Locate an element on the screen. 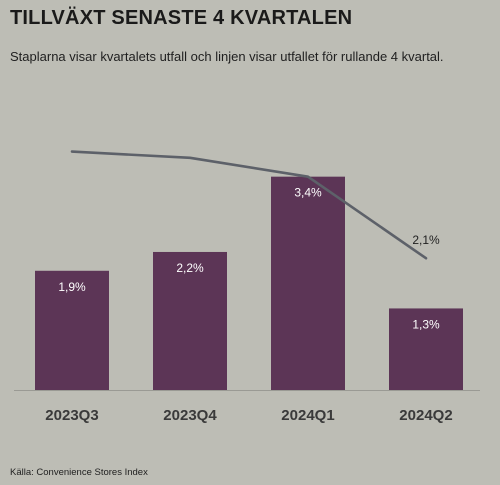  line-value-label: 2,1% is located at coordinates (426, 240).